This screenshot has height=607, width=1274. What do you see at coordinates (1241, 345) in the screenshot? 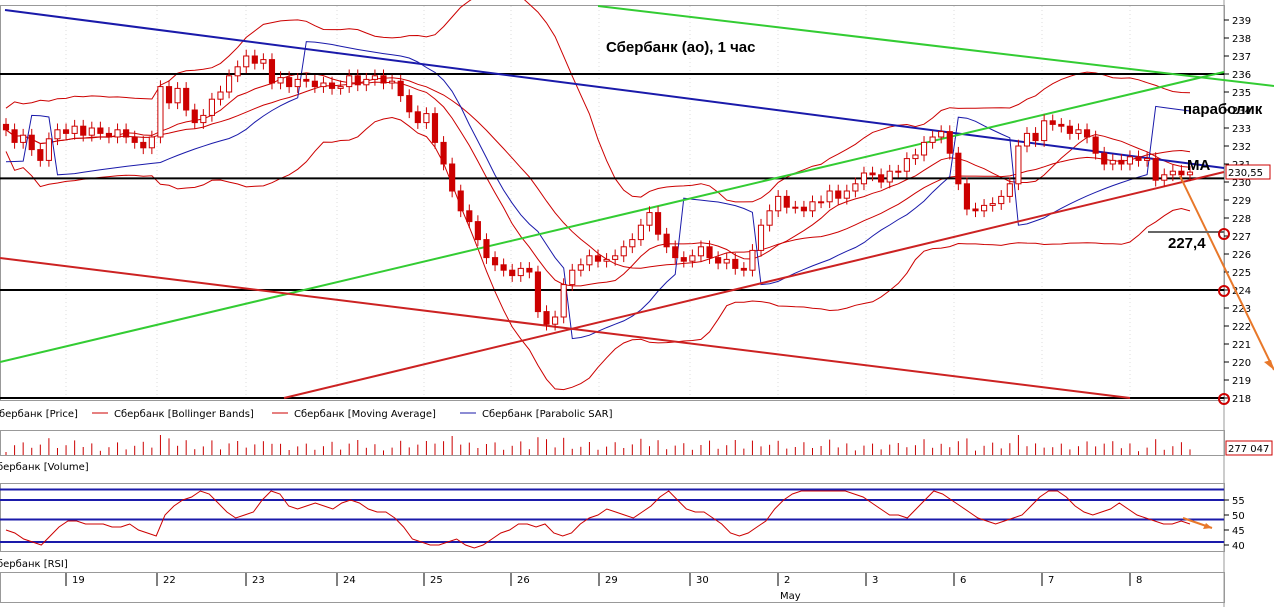
I see `price-tick-label: 221` at bounding box center [1241, 345].